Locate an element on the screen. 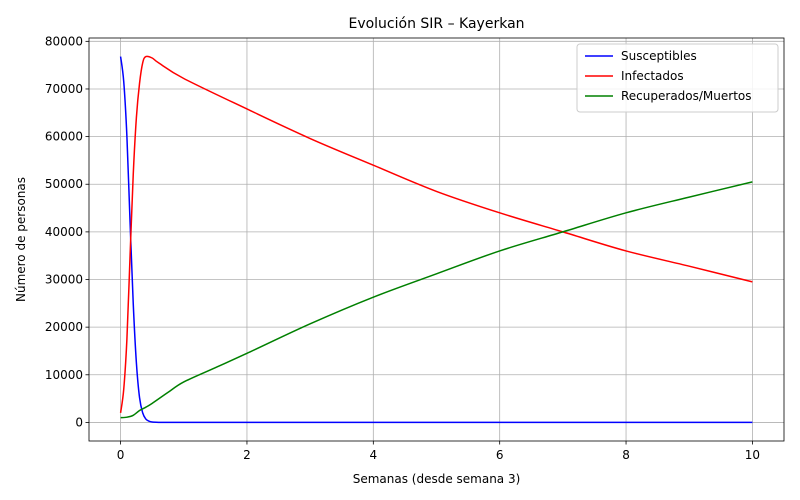  x-tick-label: 2 is located at coordinates (247, 455).